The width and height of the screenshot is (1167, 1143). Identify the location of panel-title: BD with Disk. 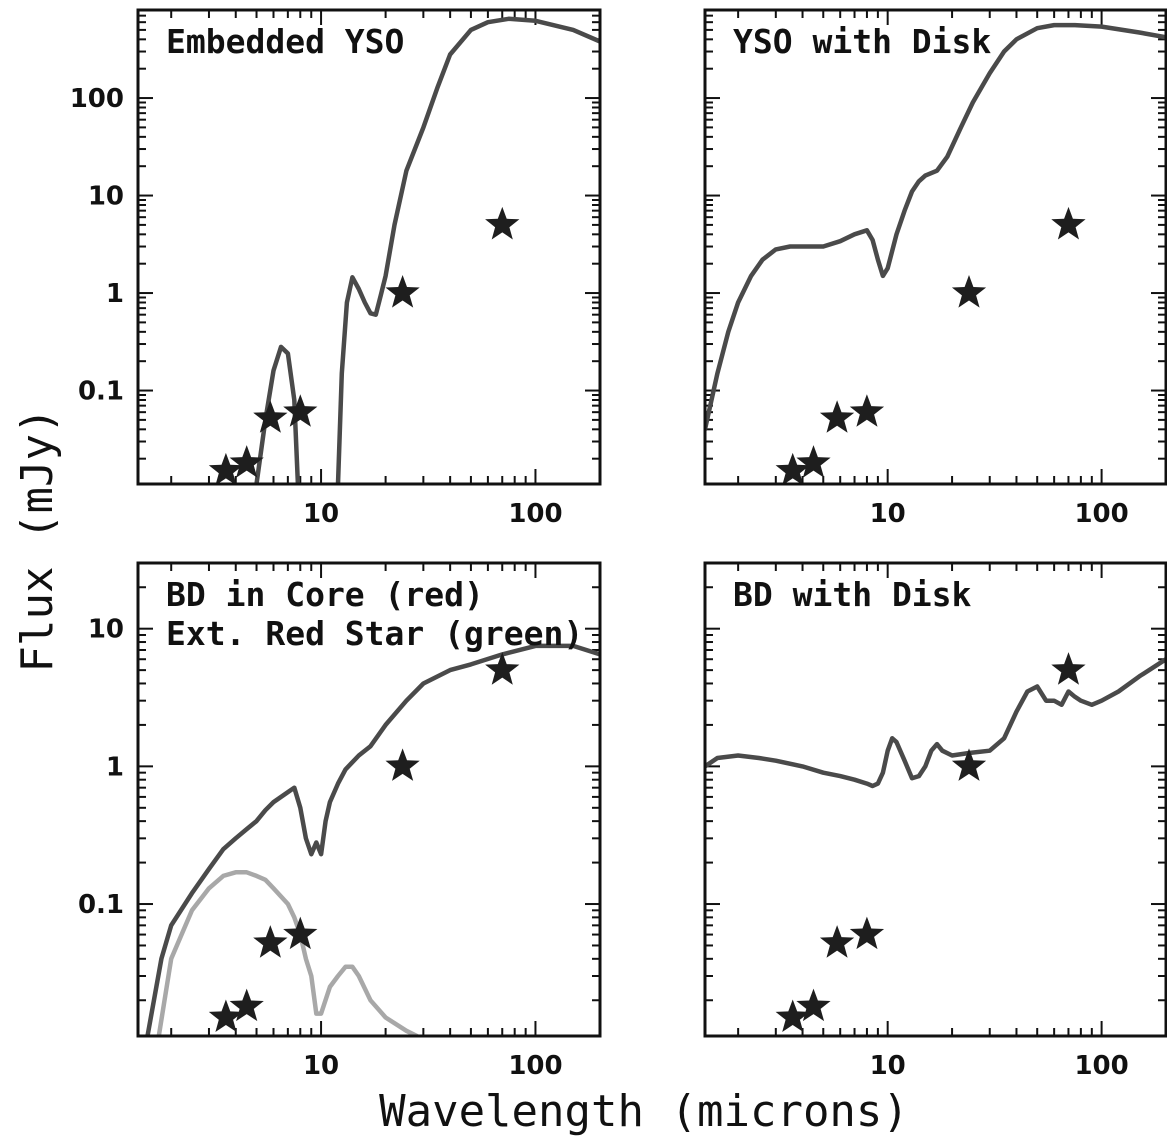
(852, 594).